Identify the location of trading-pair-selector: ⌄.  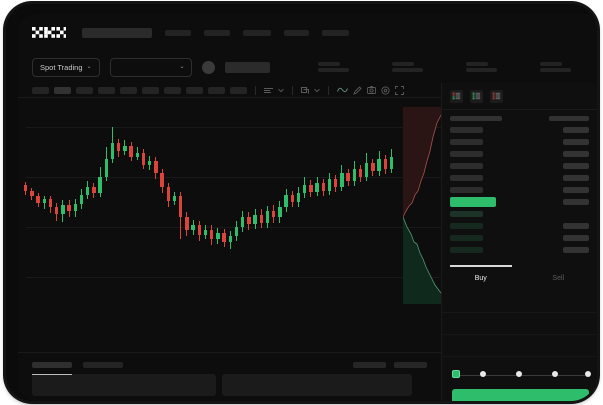
(150, 67).